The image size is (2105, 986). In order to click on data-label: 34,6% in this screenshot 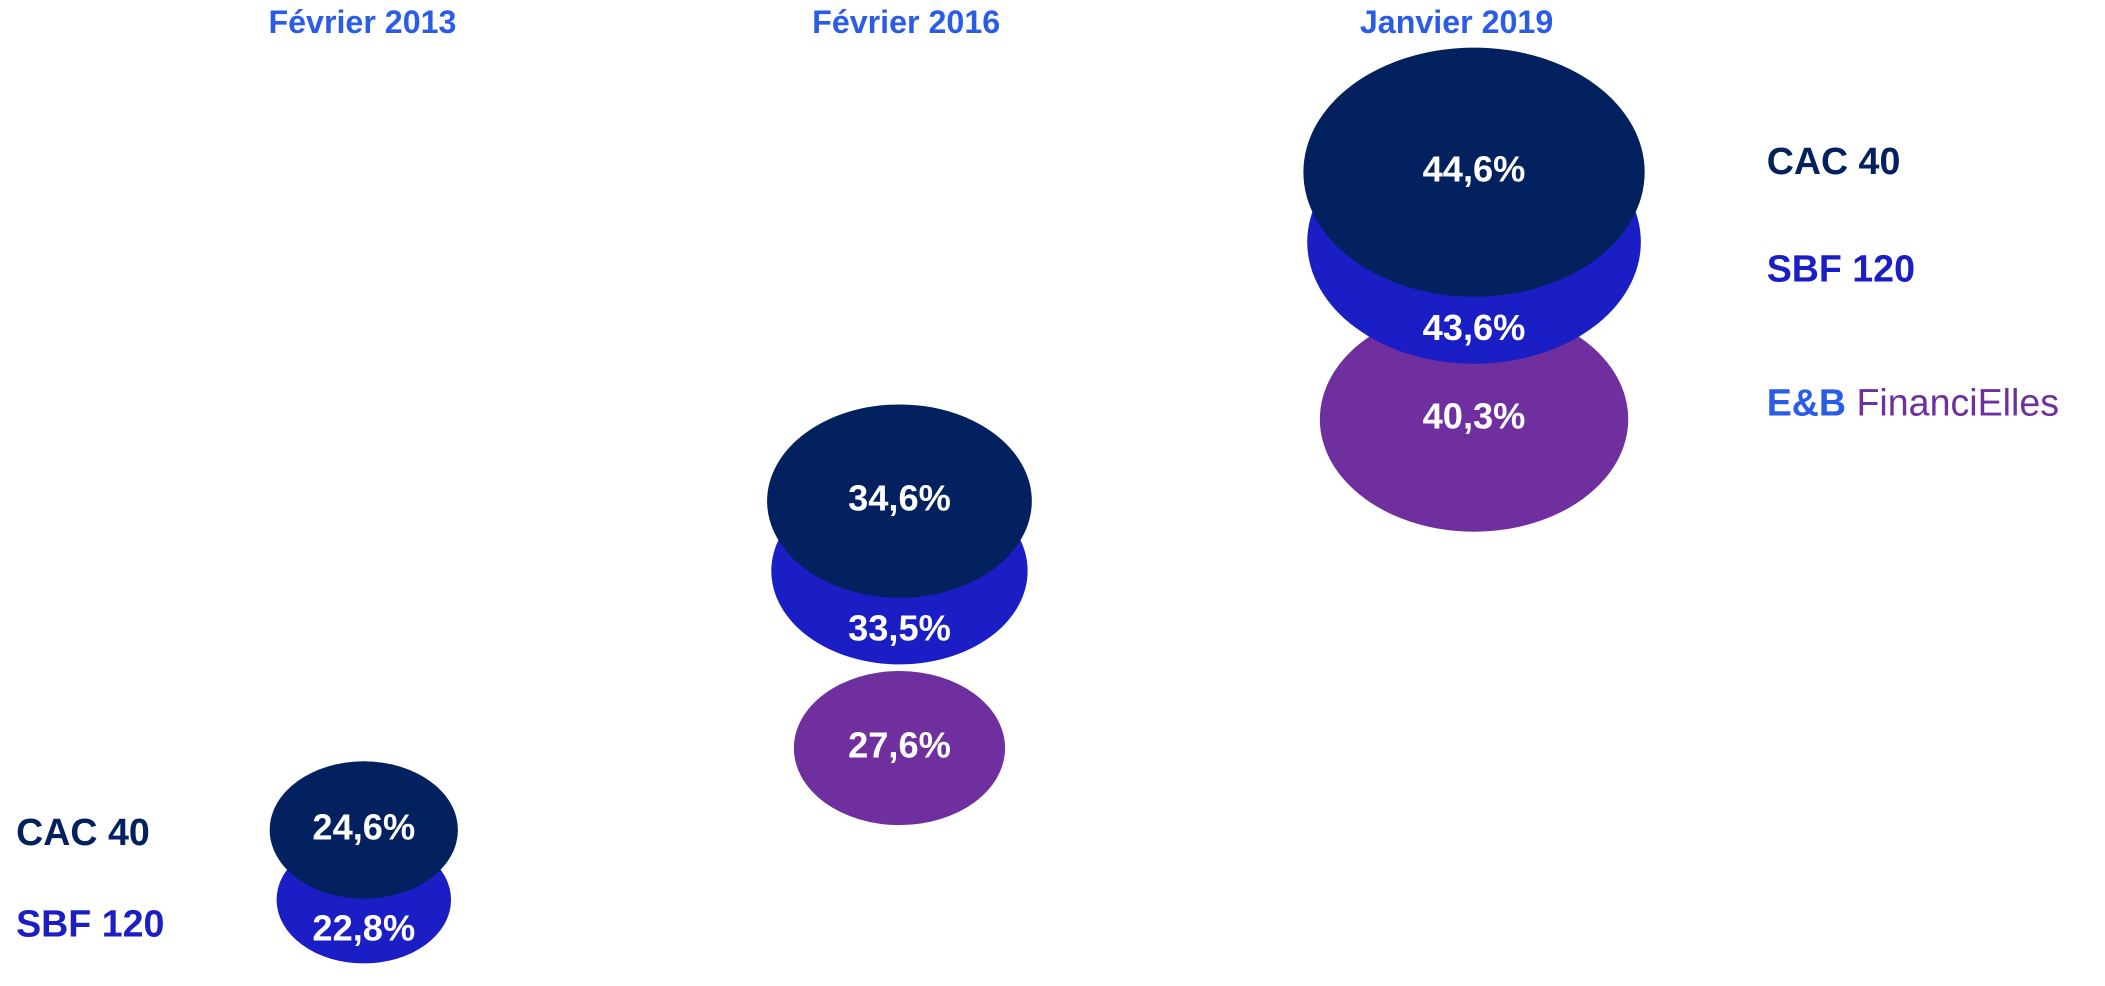, I will do `click(899, 498)`.